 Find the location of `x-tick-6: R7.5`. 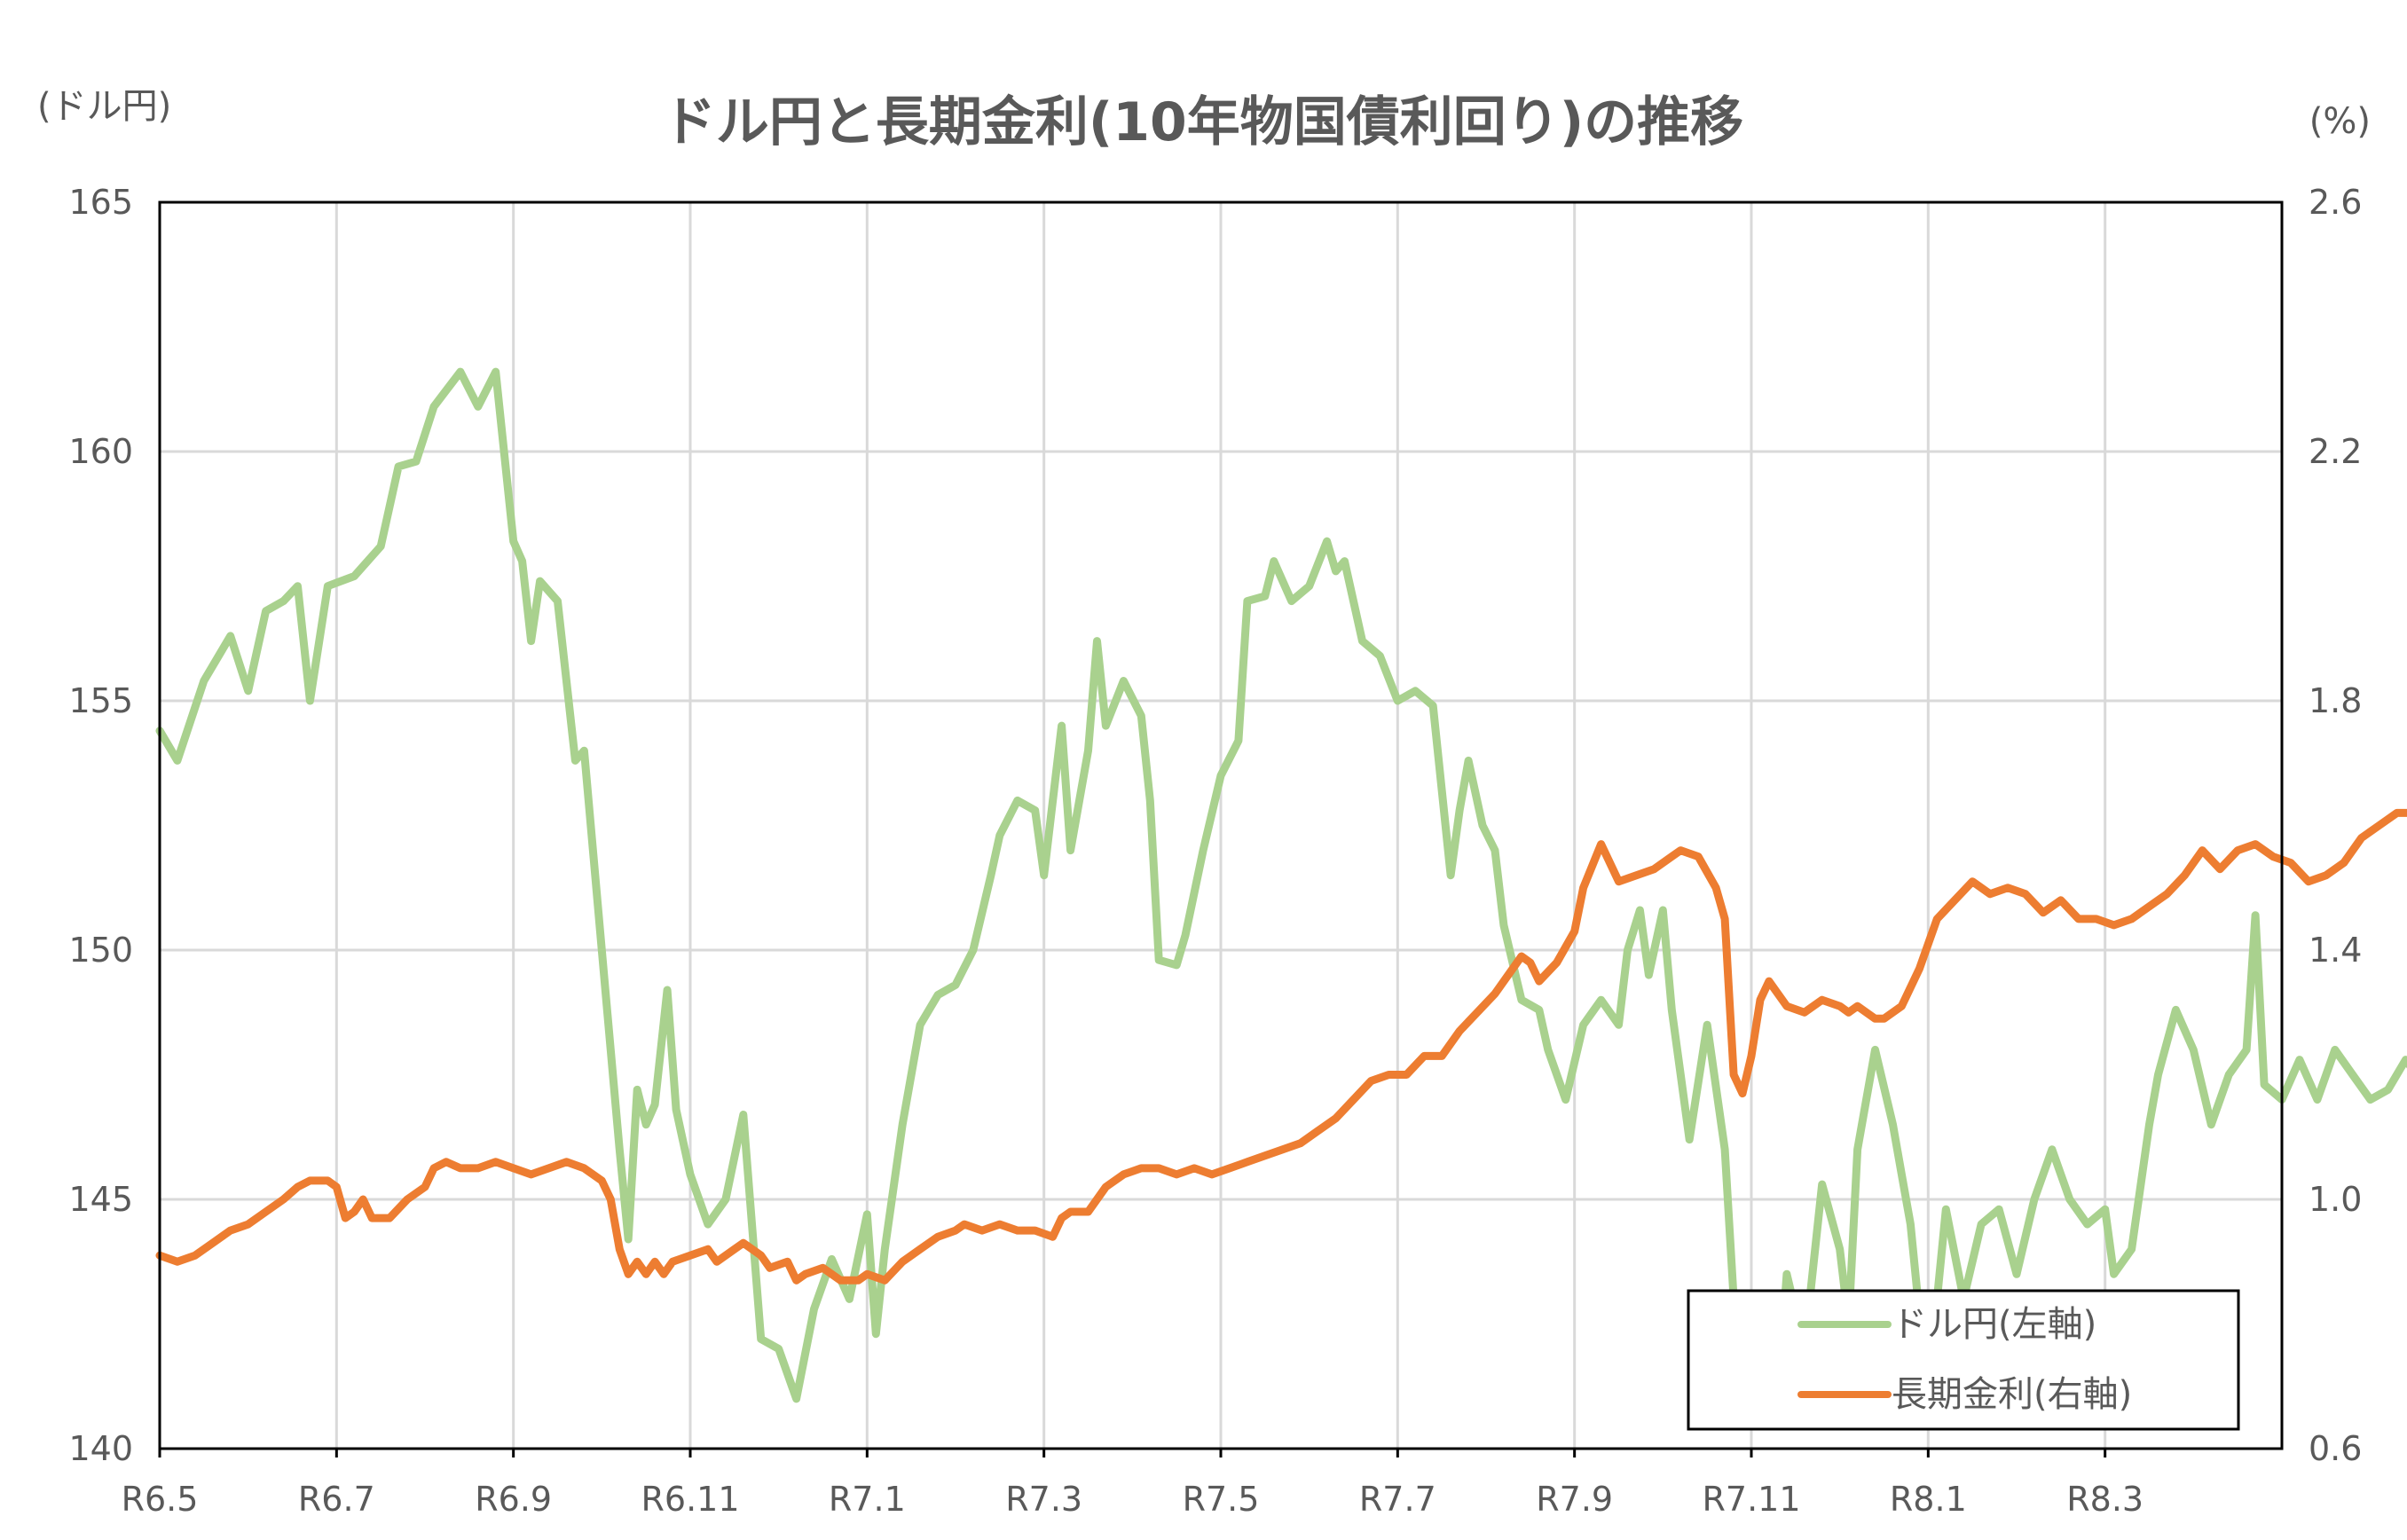

x-tick-6: R7.5 is located at coordinates (1221, 1499).